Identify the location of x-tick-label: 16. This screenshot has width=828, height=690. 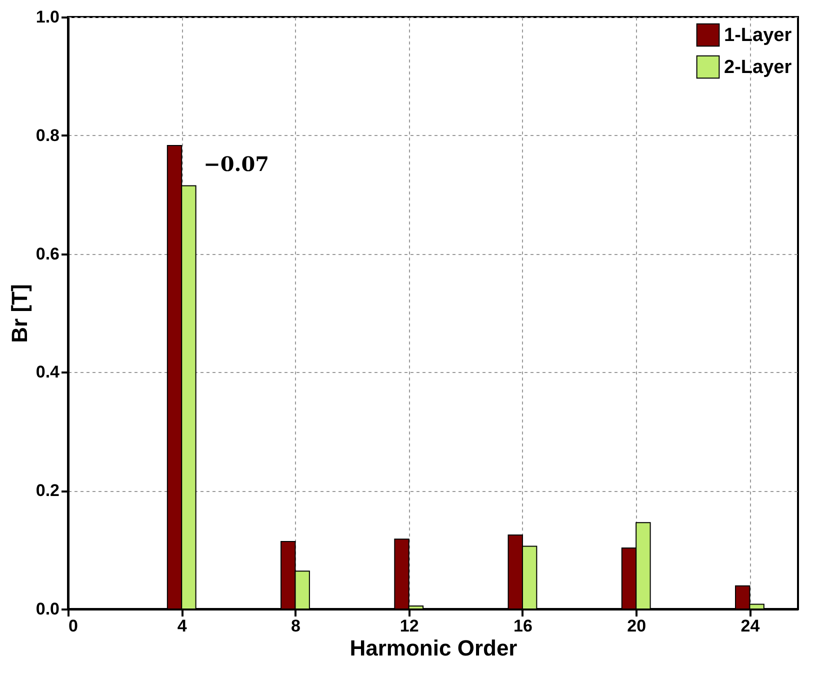
(523, 626).